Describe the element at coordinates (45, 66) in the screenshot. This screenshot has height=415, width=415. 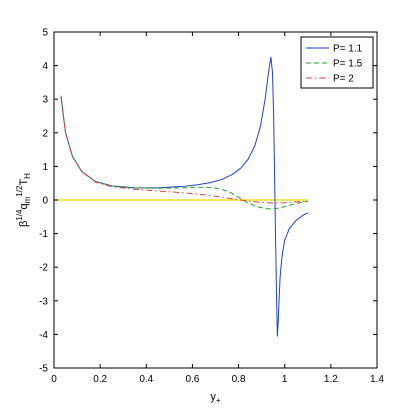
I see `y-tick-label: 4` at that location.